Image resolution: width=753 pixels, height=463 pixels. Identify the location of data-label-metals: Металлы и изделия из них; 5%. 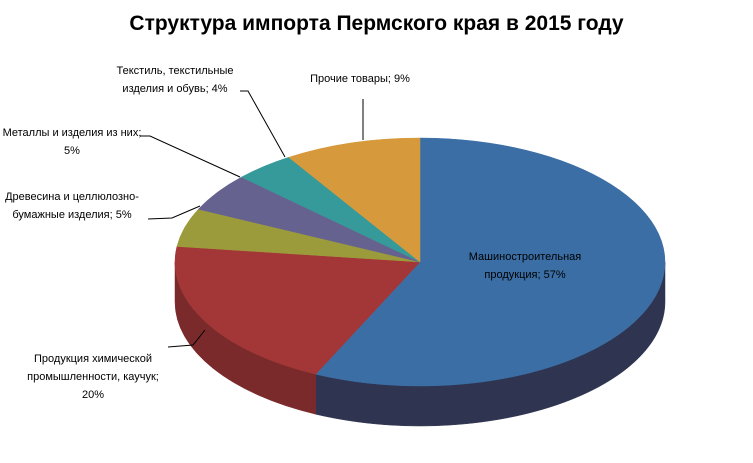
(72, 142).